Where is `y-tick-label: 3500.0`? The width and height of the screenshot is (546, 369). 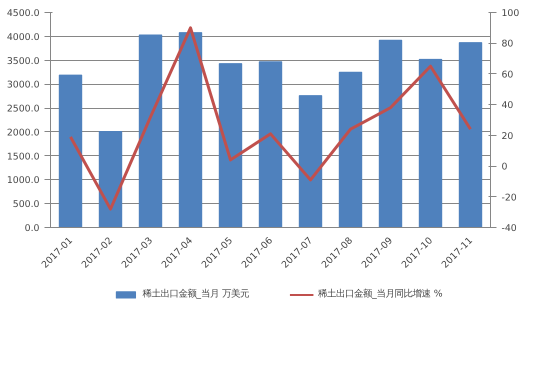 y-tick-label: 3500.0 is located at coordinates (23, 61).